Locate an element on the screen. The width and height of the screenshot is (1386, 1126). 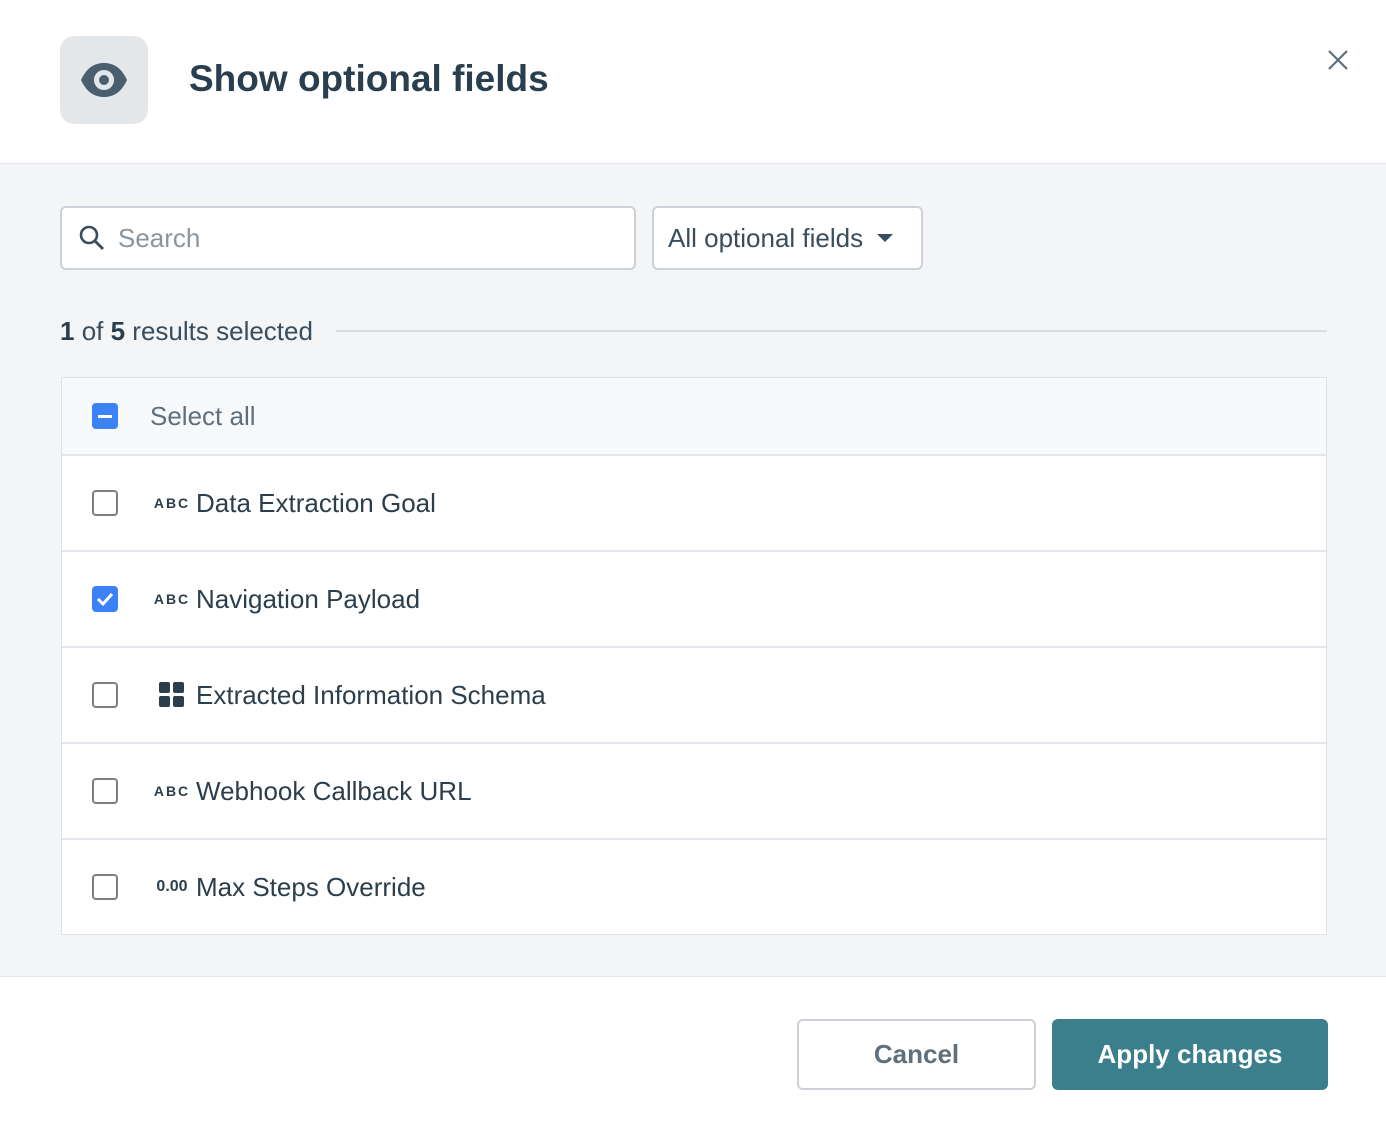
cancel-button: Cancel is located at coordinates (916, 1054).